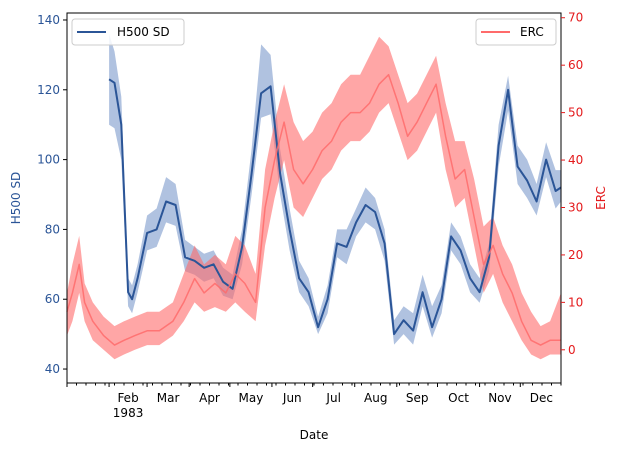 Image resolution: width=618 pixels, height=452 pixels. I want to click on y-axis-left: 40 60 80 100 120 140, so click(52, 194).